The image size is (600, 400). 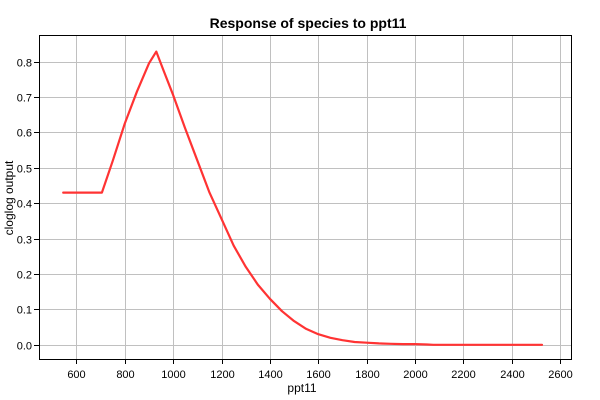 I want to click on x-tick-label: 800, so click(x=125, y=375).